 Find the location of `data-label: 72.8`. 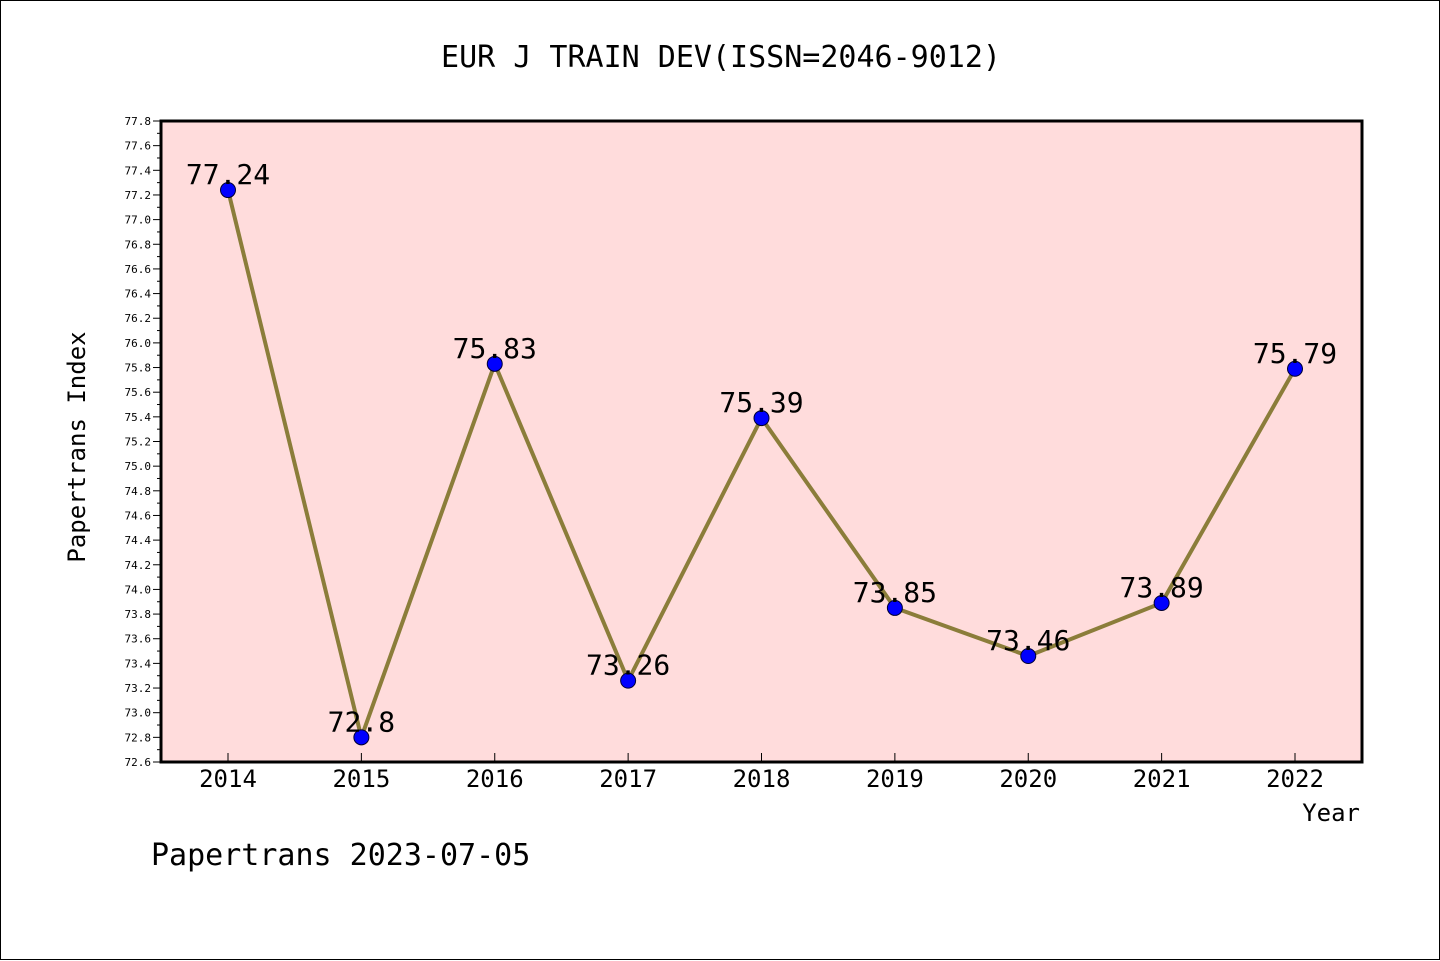

data-label: 72.8 is located at coordinates (361, 721).